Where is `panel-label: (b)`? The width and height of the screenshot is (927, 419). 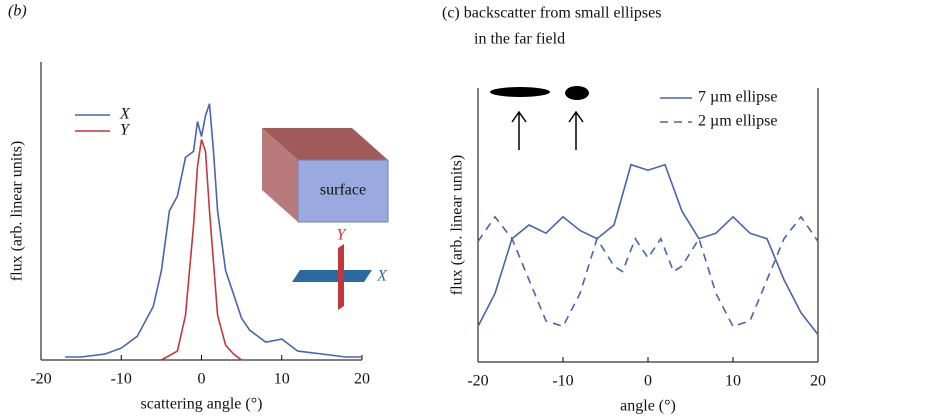 panel-label: (b) is located at coordinates (17, 11).